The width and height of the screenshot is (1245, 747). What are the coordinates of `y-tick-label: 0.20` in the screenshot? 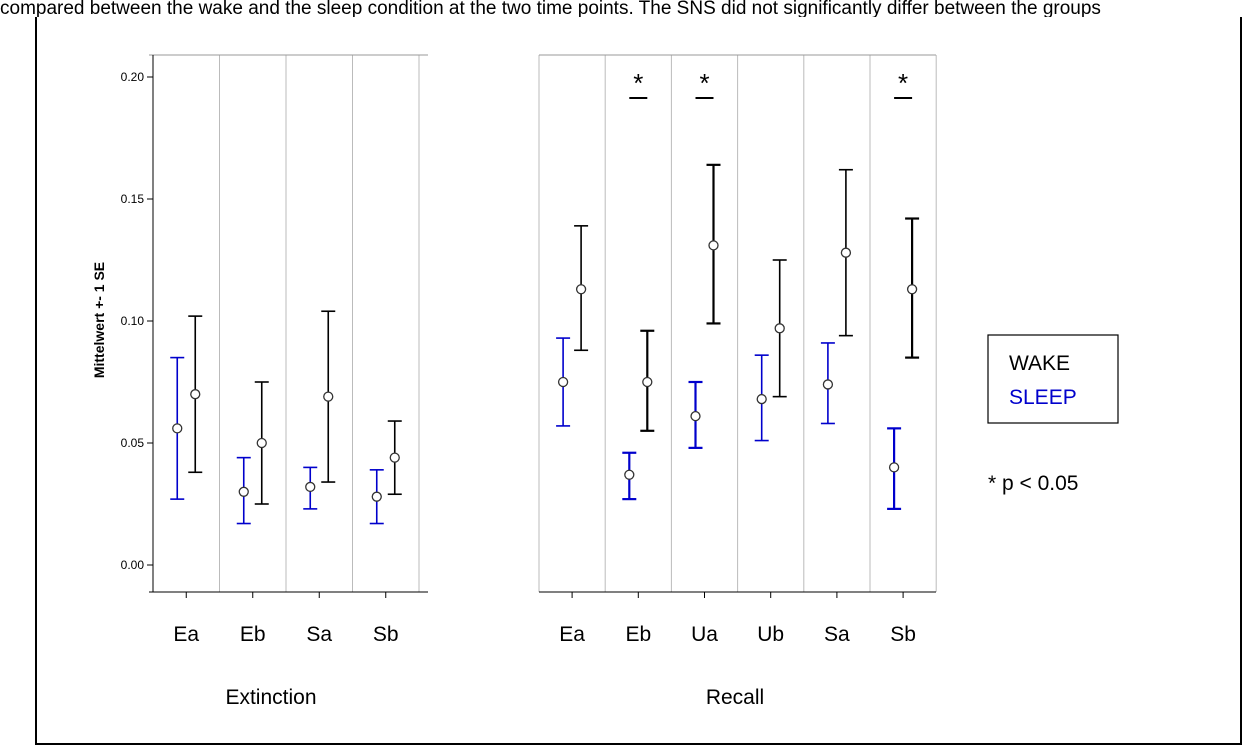 It's located at (133, 77).